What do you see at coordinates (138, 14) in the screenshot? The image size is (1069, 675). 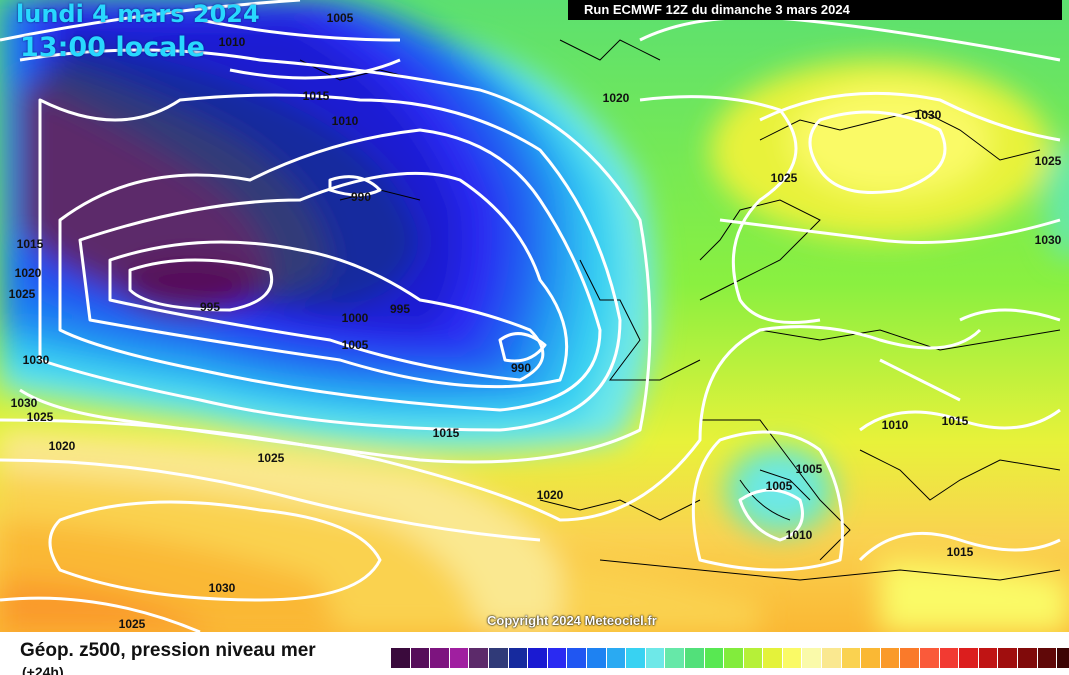 I see `forecast-date-title: lundi 4 mars 2024` at bounding box center [138, 14].